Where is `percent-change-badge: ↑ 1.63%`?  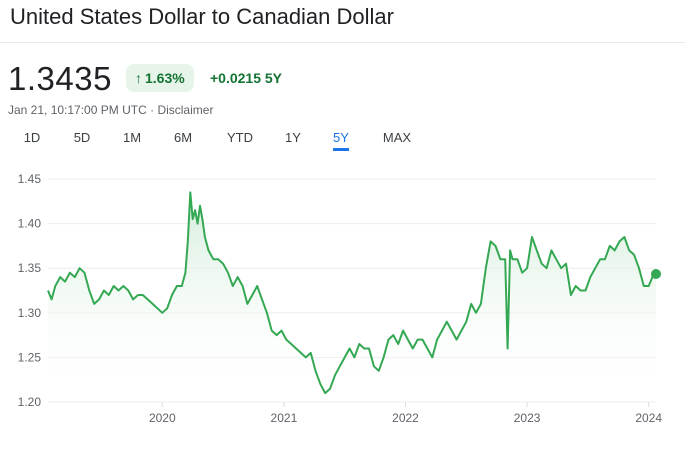
percent-change-badge: ↑ 1.63% is located at coordinates (160, 78).